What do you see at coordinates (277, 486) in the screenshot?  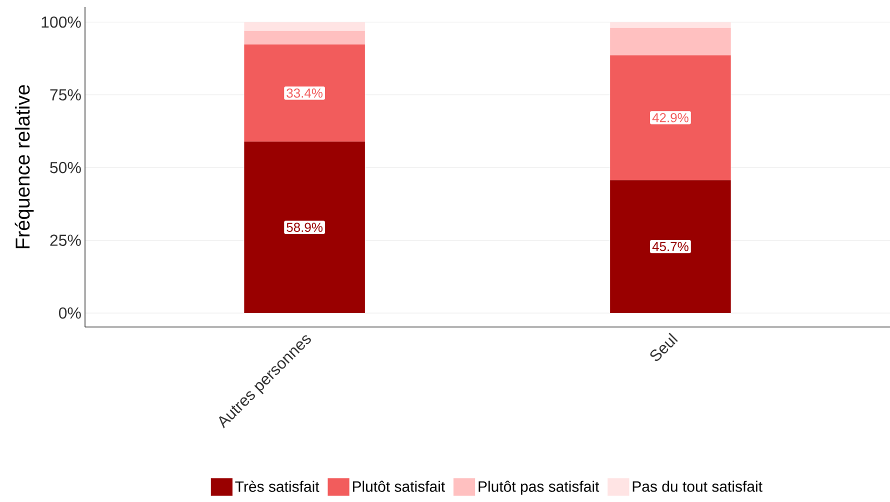 I see `legend-label: Très satisfait` at bounding box center [277, 486].